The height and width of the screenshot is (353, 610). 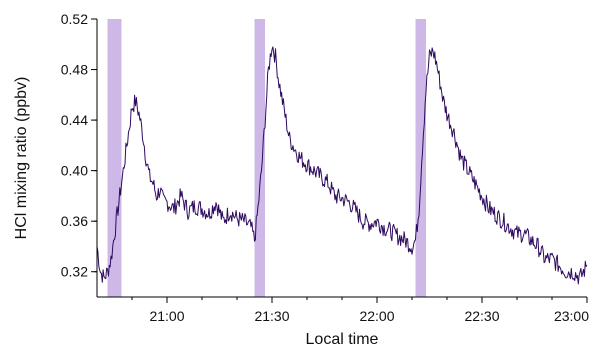 What do you see at coordinates (74, 19) in the screenshot?
I see `y-tick-label-6: 0.52` at bounding box center [74, 19].